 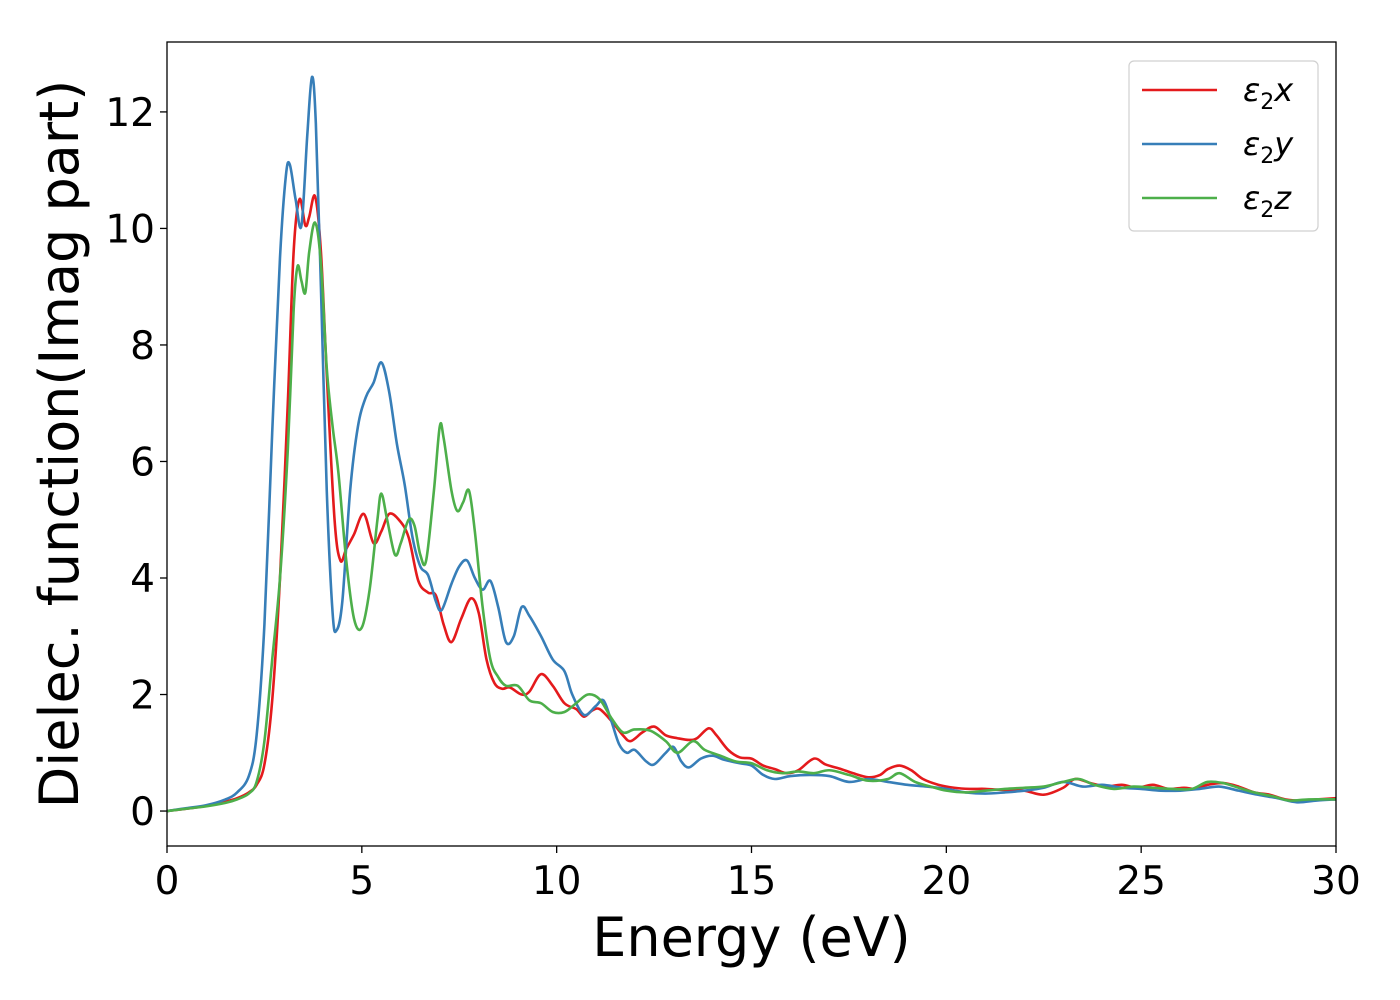 I want to click on y-axis-ticks: 0 2 4 6 8 10 12, so click(x=136, y=463).